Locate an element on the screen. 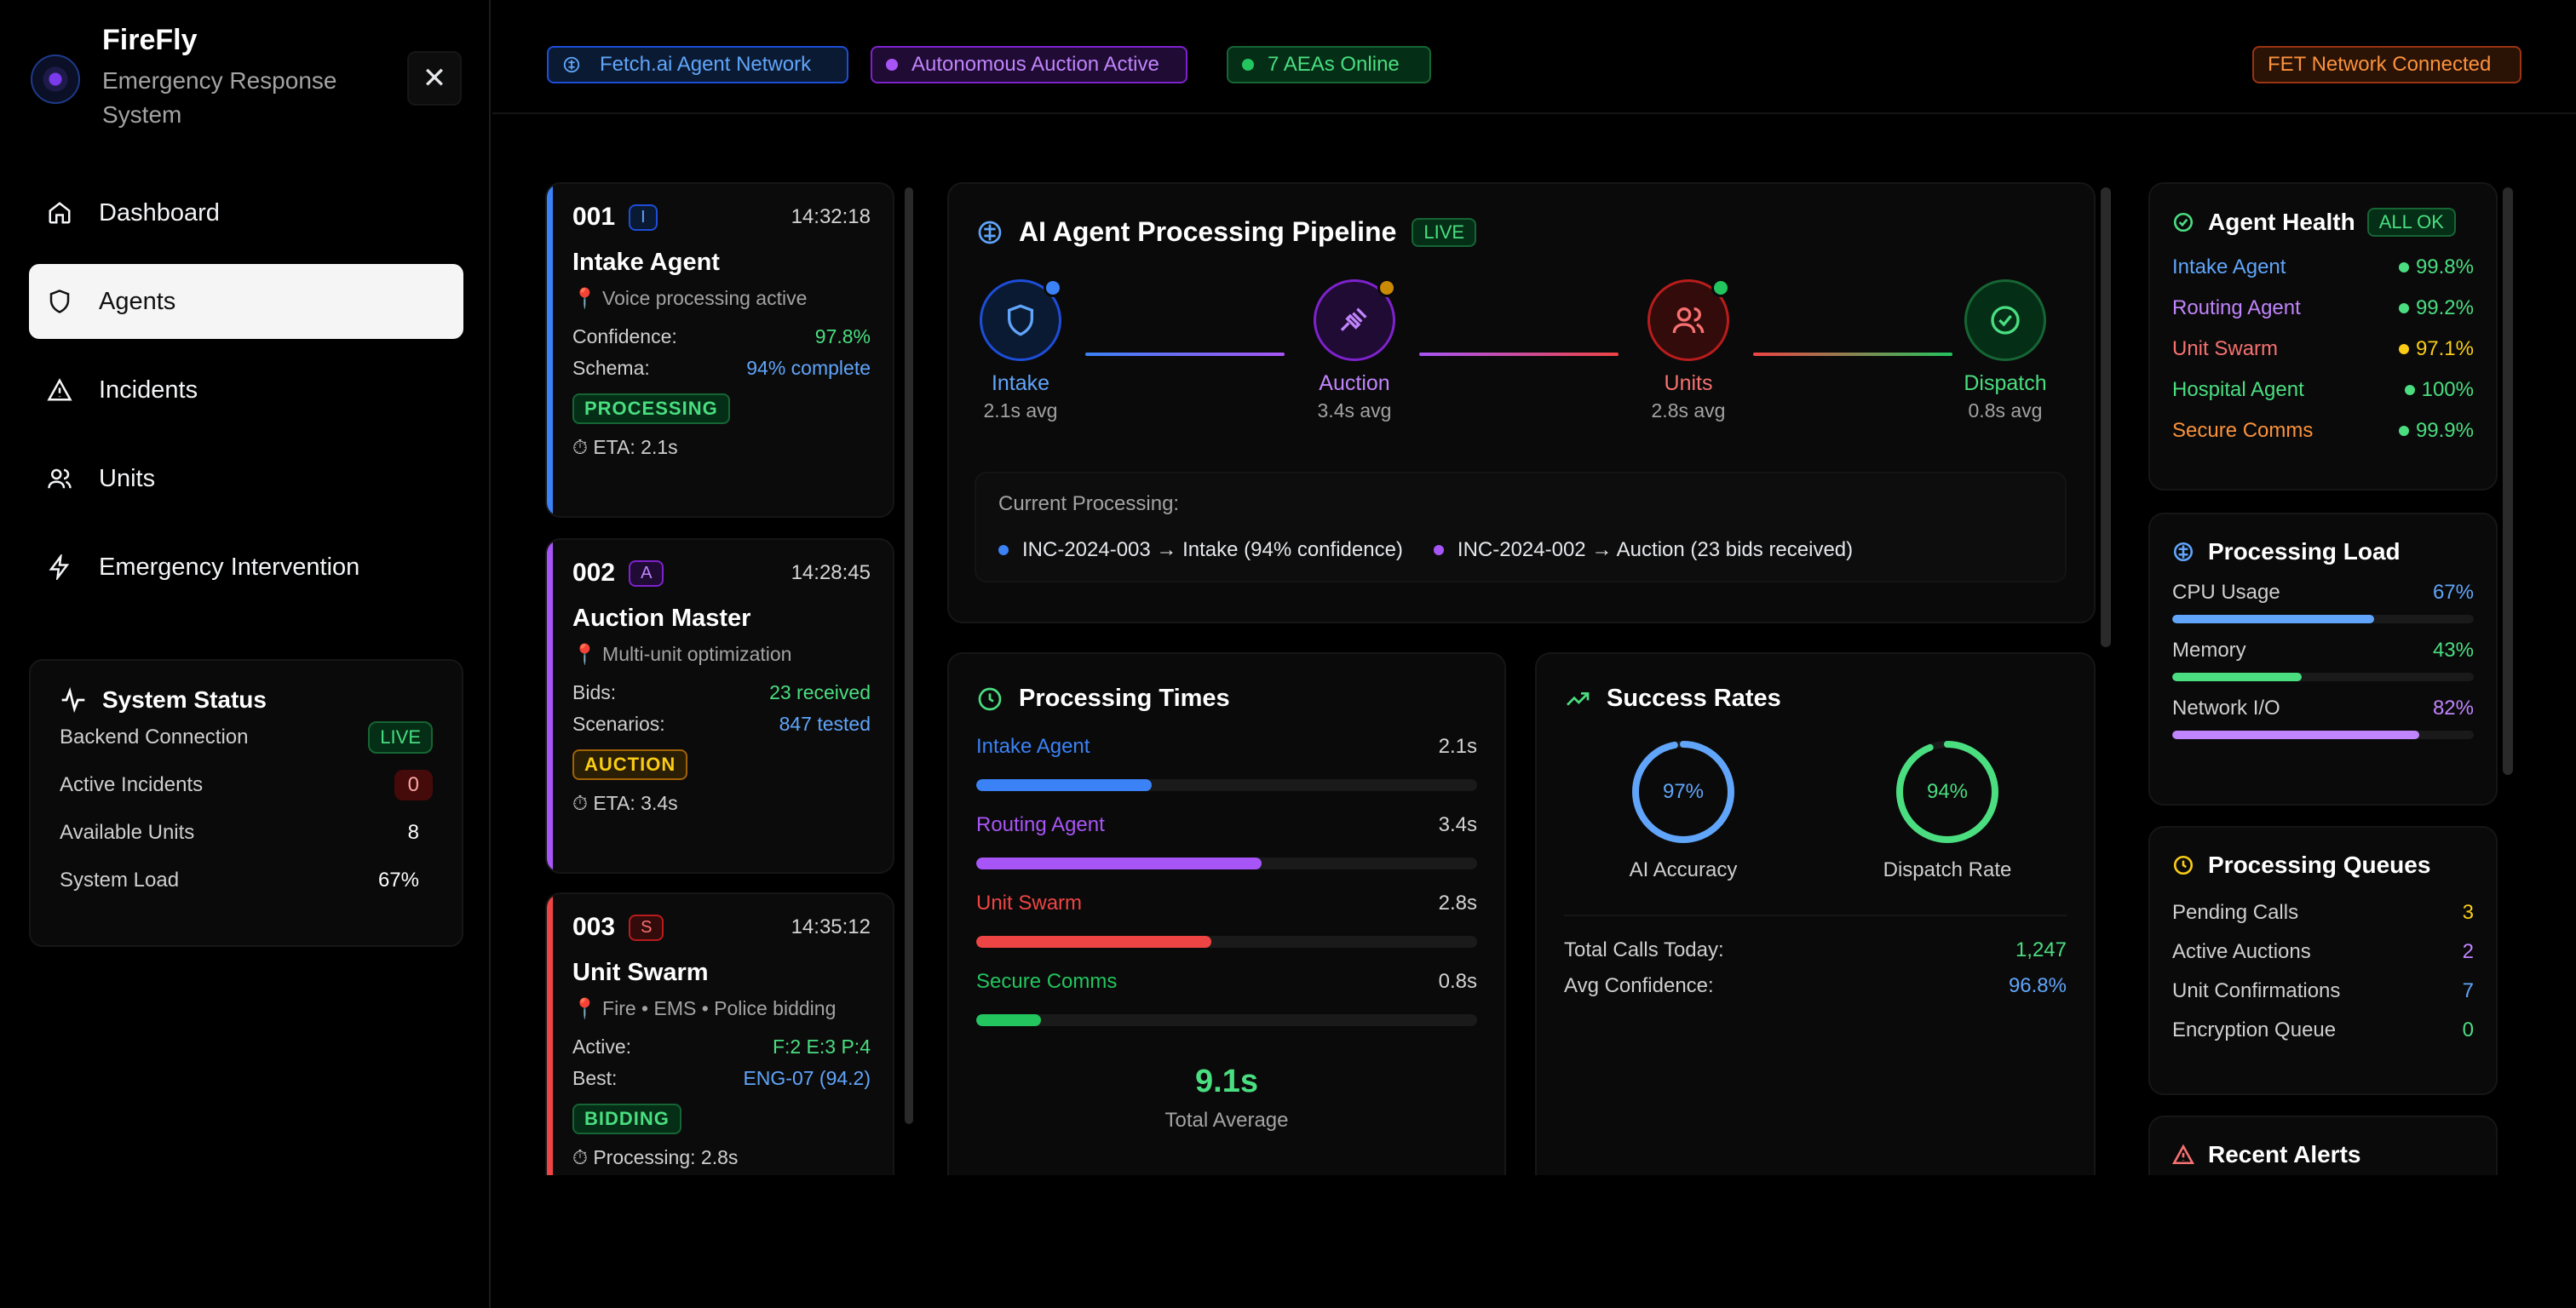 Image resolution: width=2576 pixels, height=1308 pixels. gavel-icon is located at coordinates (1354, 320).